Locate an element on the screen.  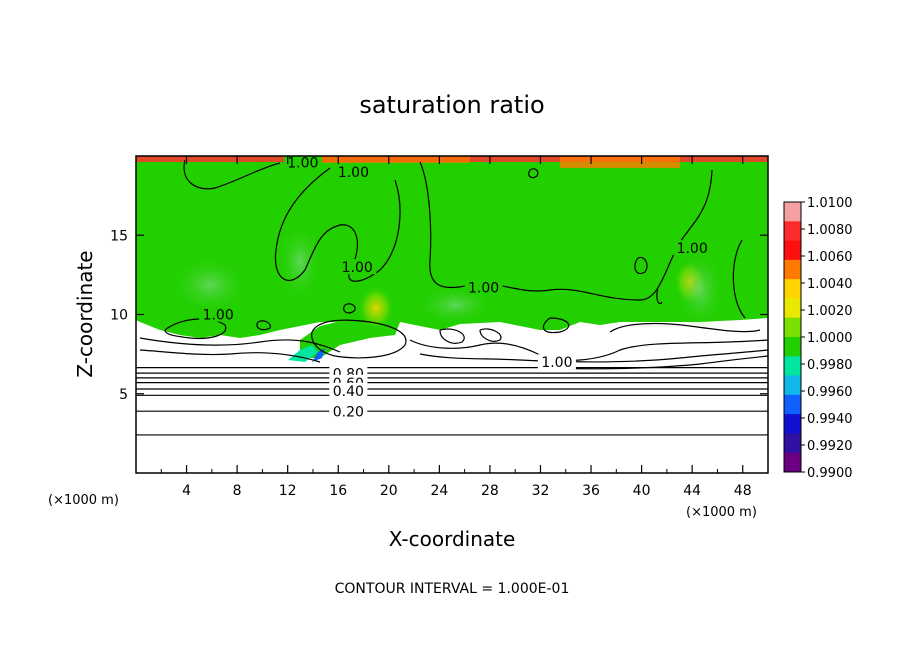
y-tick-label: 15 is located at coordinates (119, 236).